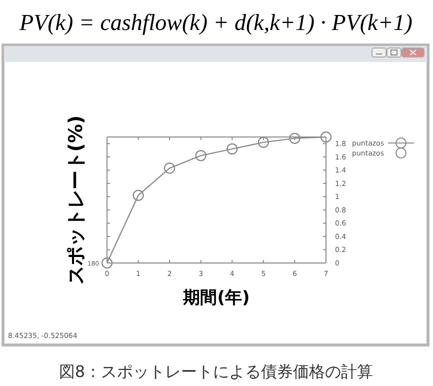  What do you see at coordinates (76, 200) in the screenshot?
I see `y-axis-title: スポットレート(%)` at bounding box center [76, 200].